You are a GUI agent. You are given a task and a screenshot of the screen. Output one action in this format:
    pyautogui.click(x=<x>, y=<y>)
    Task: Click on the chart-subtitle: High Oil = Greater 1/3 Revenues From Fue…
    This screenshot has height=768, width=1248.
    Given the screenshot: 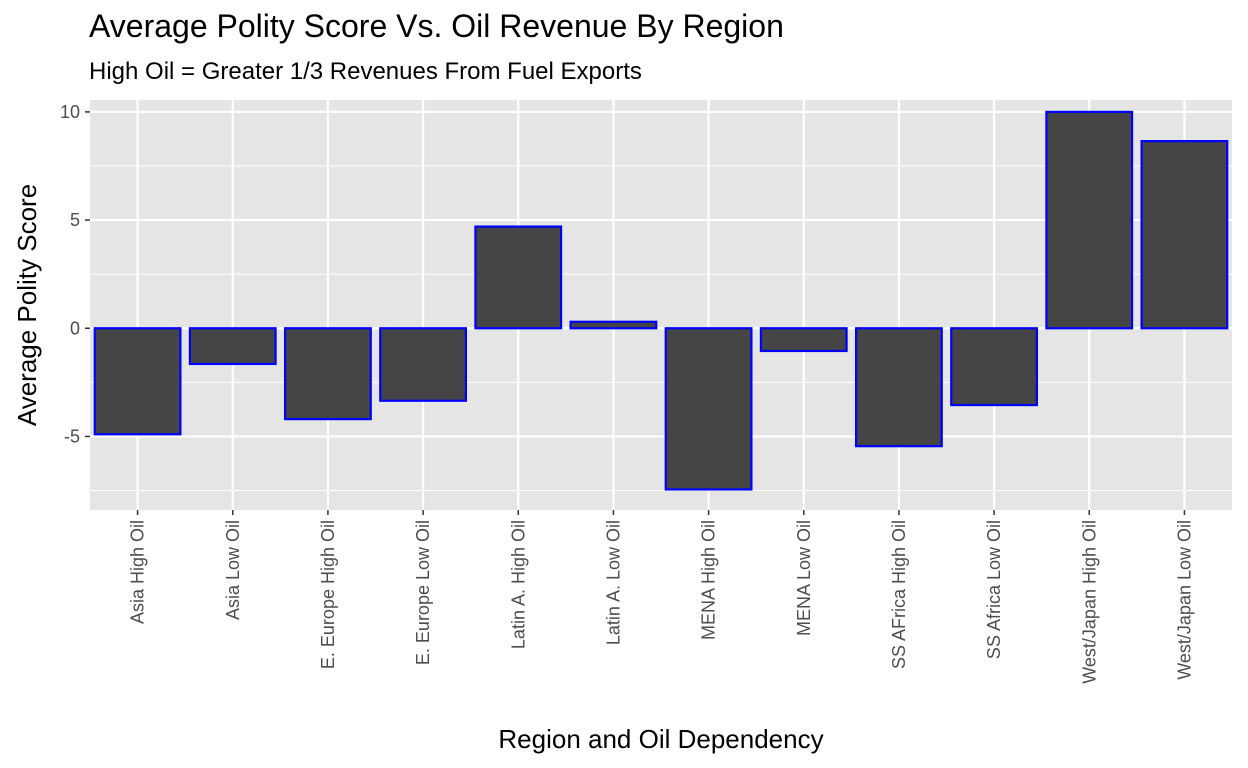 What is the action you would take?
    pyautogui.click(x=365, y=71)
    